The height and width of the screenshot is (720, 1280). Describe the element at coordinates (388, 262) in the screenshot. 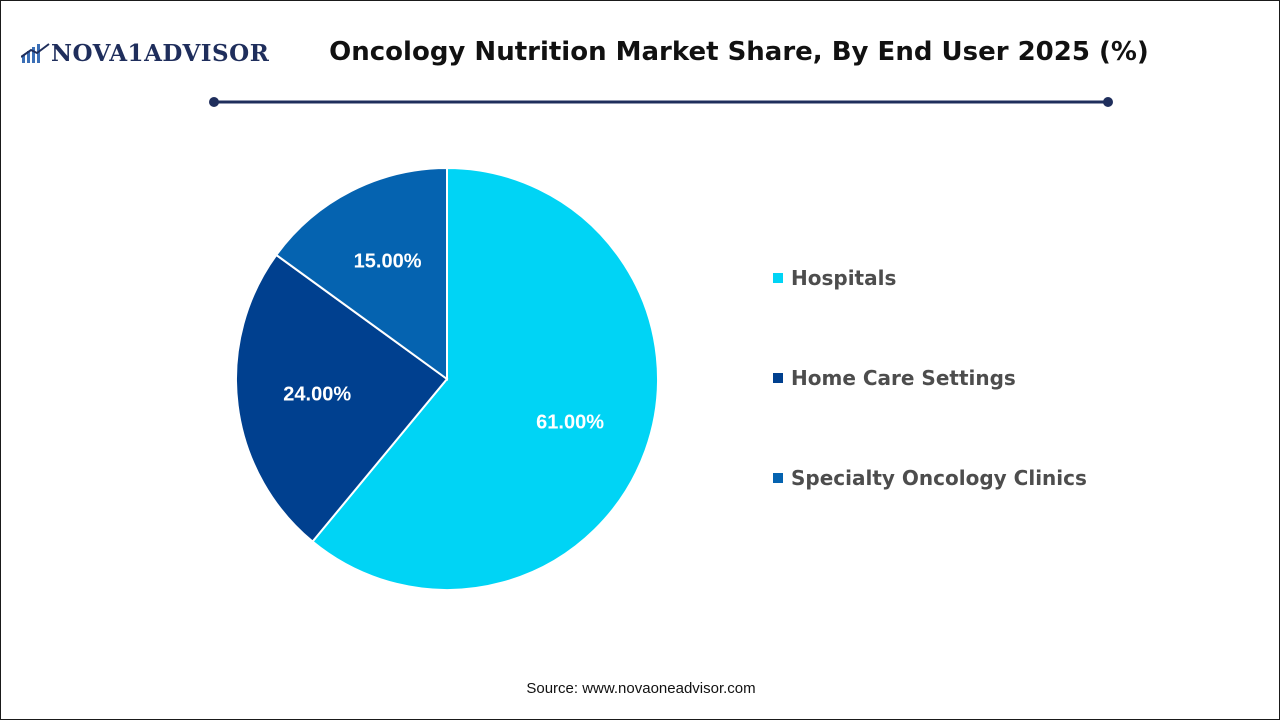

I see `data-label-specialty-oncology-clinics: 15.00%` at that location.